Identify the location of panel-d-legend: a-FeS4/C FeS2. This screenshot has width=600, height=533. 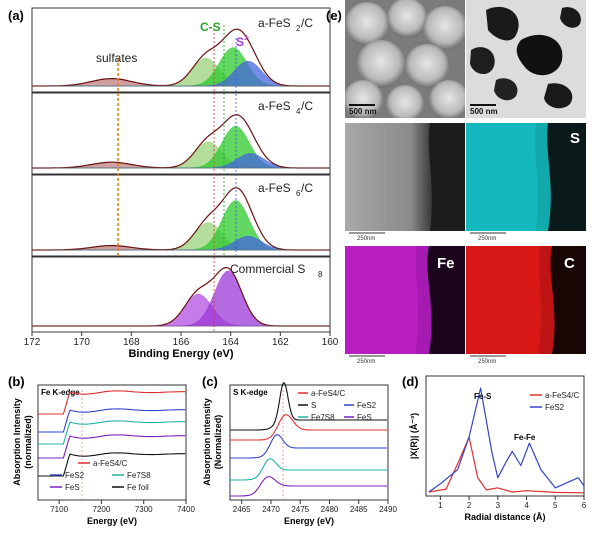
(554, 401).